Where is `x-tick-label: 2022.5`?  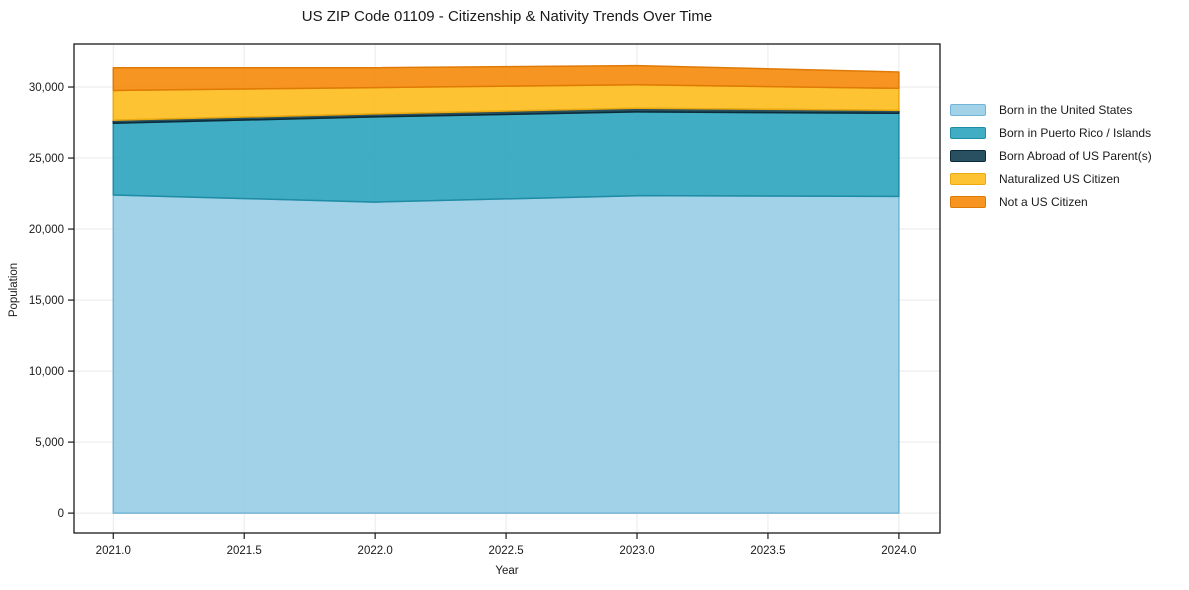 x-tick-label: 2022.5 is located at coordinates (505, 551).